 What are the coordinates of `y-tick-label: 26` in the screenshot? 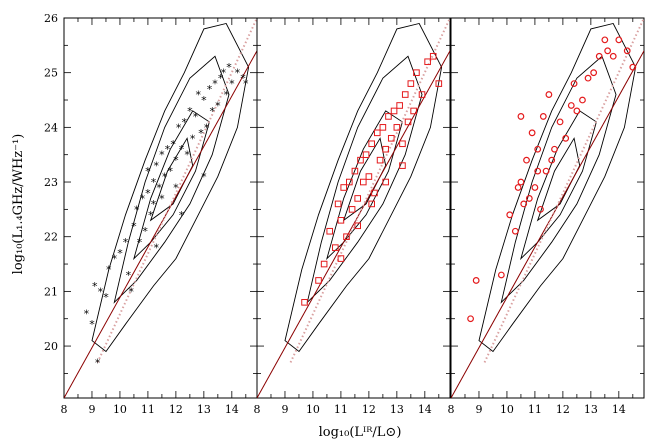 It's located at (51, 18).